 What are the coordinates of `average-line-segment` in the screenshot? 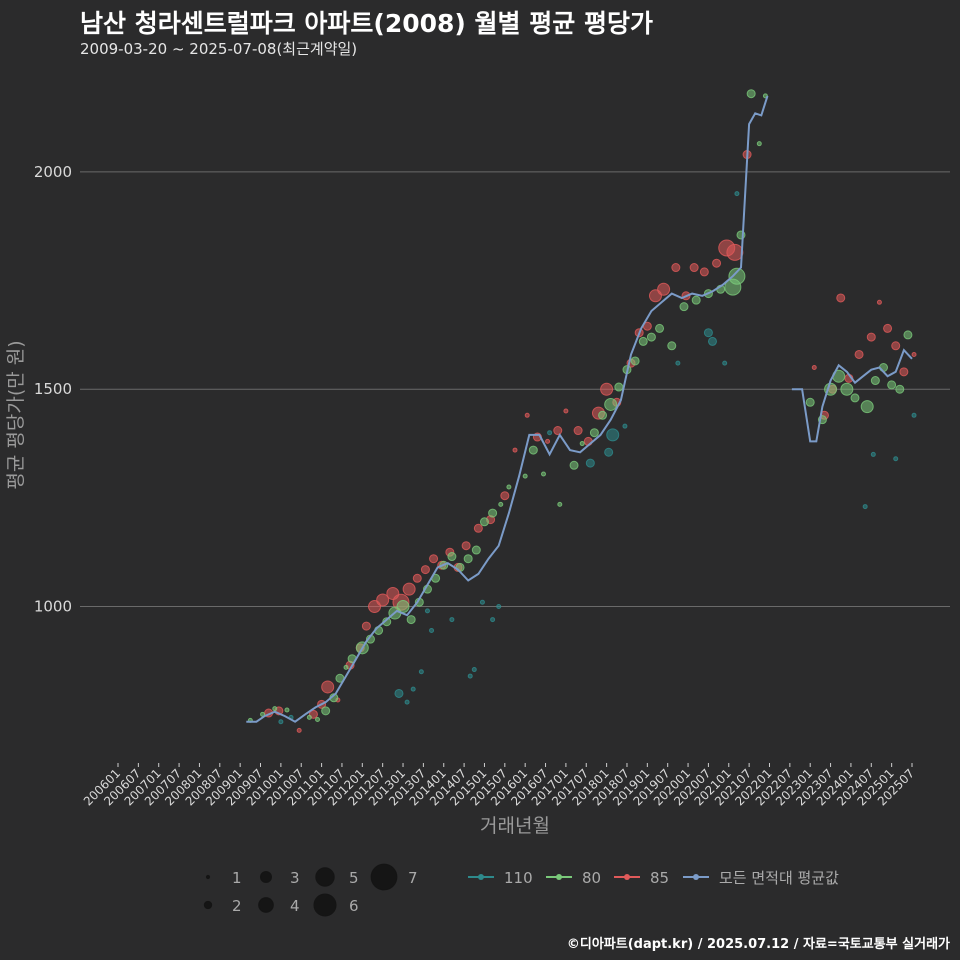 It's located at (852, 395).